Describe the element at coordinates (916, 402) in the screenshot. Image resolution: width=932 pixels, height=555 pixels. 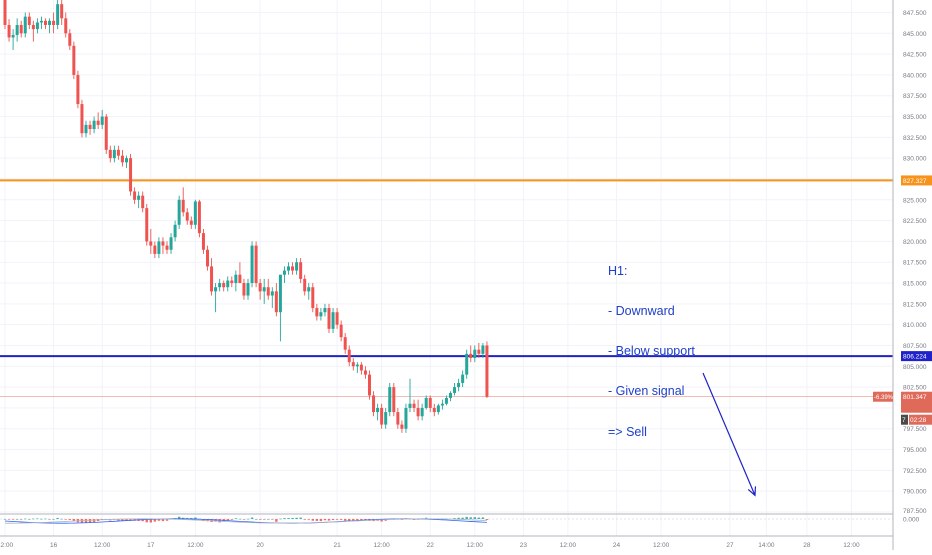
I see `current-price-tag` at that location.